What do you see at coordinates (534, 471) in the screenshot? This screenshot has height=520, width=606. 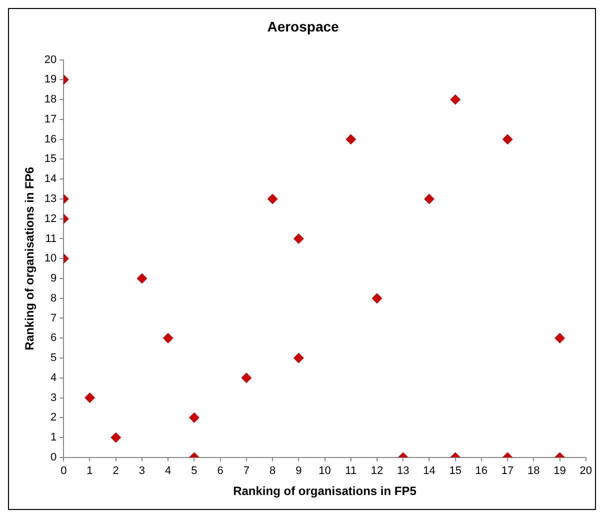 I see `x-tick-label: 18` at bounding box center [534, 471].